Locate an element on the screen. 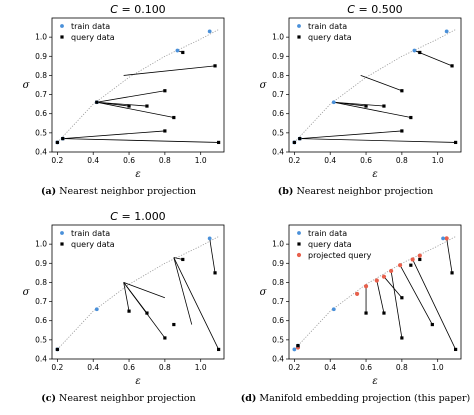  x-tick-label: 0.8 is located at coordinates (402, 367).